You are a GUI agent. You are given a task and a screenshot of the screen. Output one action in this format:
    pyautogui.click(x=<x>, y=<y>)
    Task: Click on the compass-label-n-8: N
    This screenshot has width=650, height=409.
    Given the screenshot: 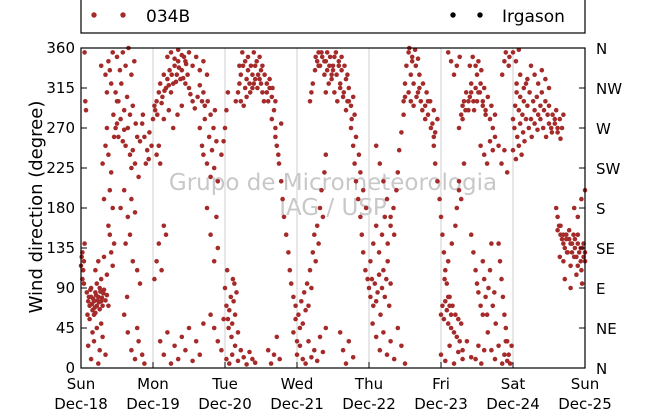 What is the action you would take?
    pyautogui.click(x=601, y=49)
    